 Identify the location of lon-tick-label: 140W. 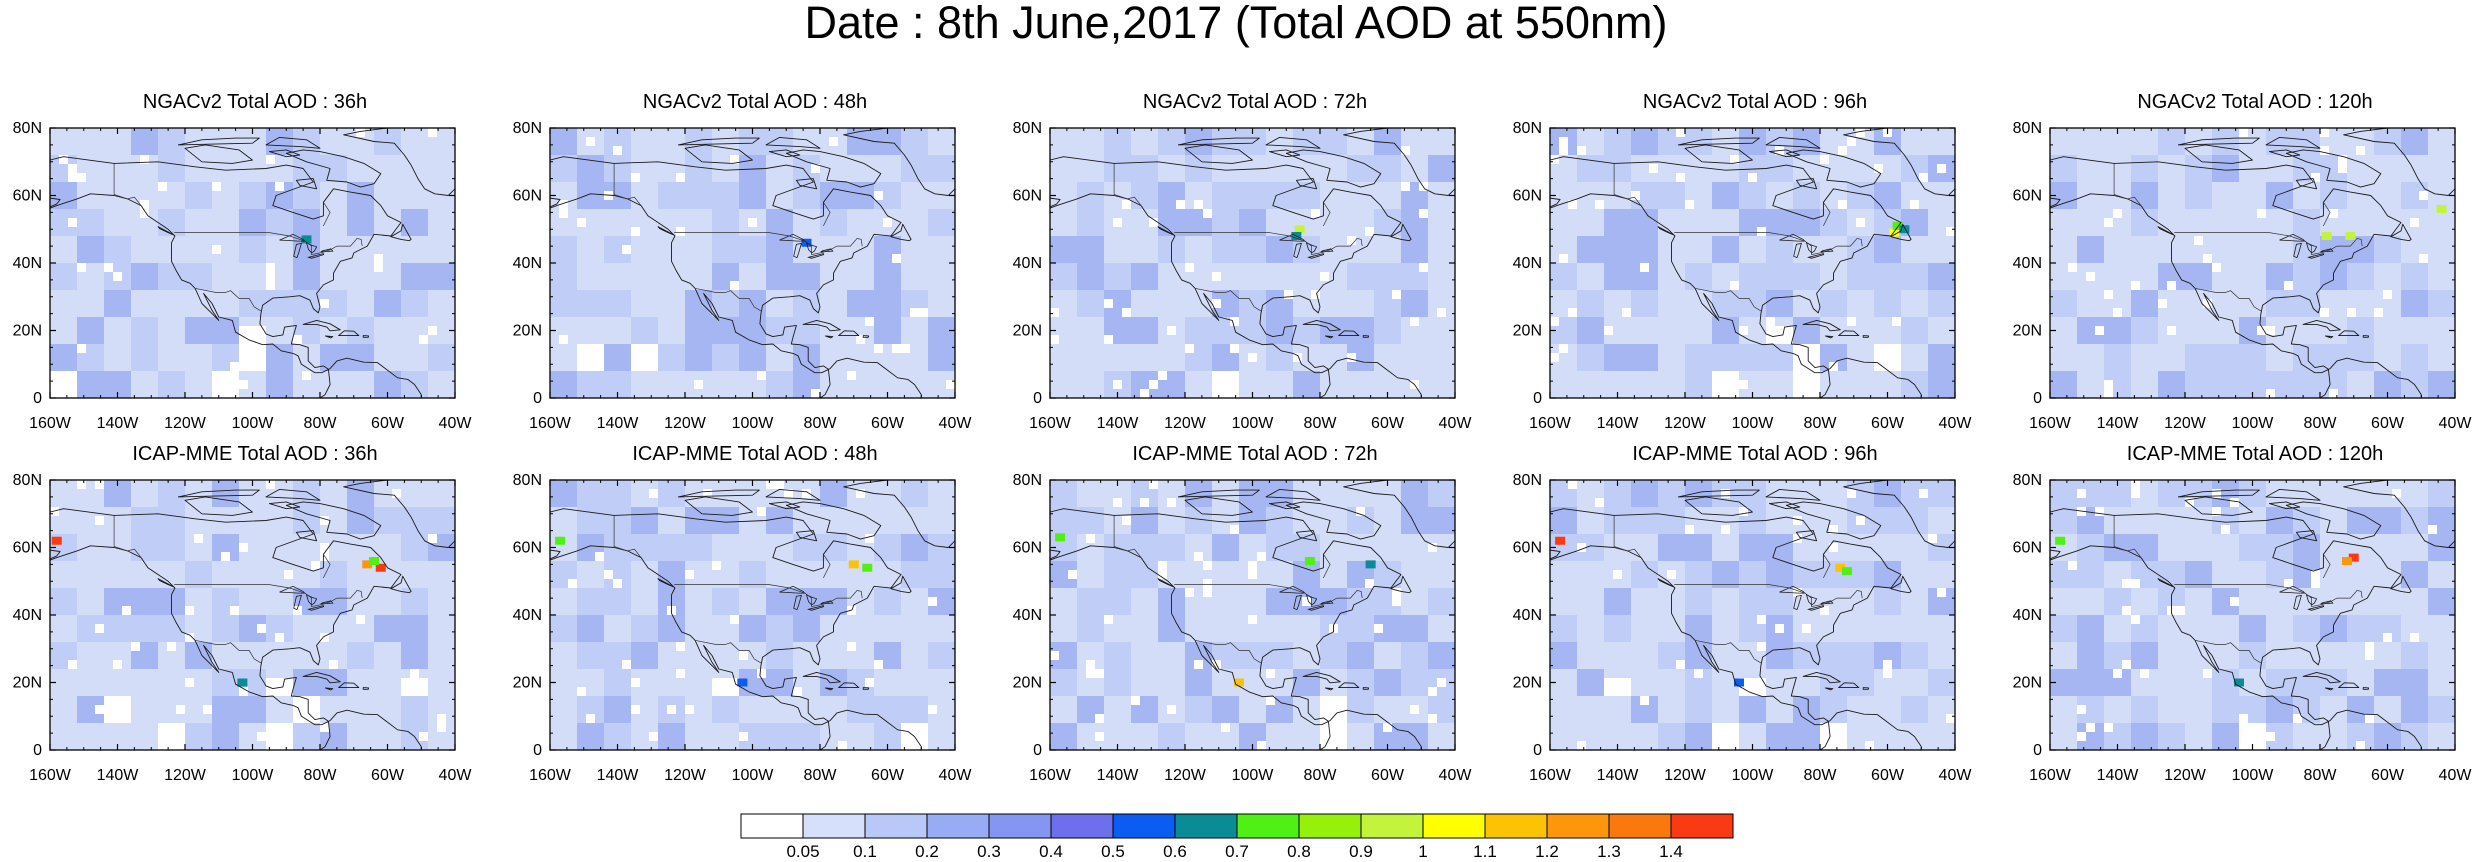
(2118, 775).